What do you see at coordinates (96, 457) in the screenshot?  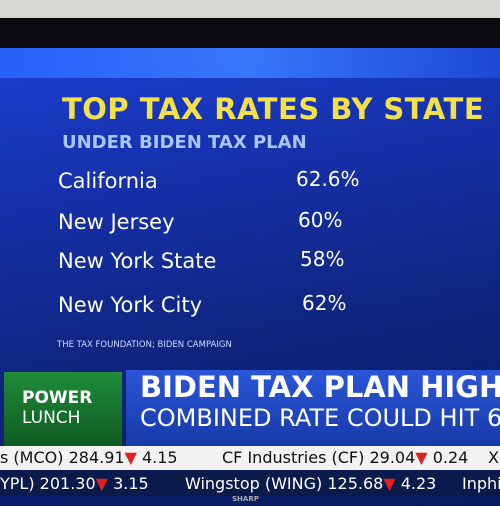 I see `ticker-price: 284.91` at bounding box center [96, 457].